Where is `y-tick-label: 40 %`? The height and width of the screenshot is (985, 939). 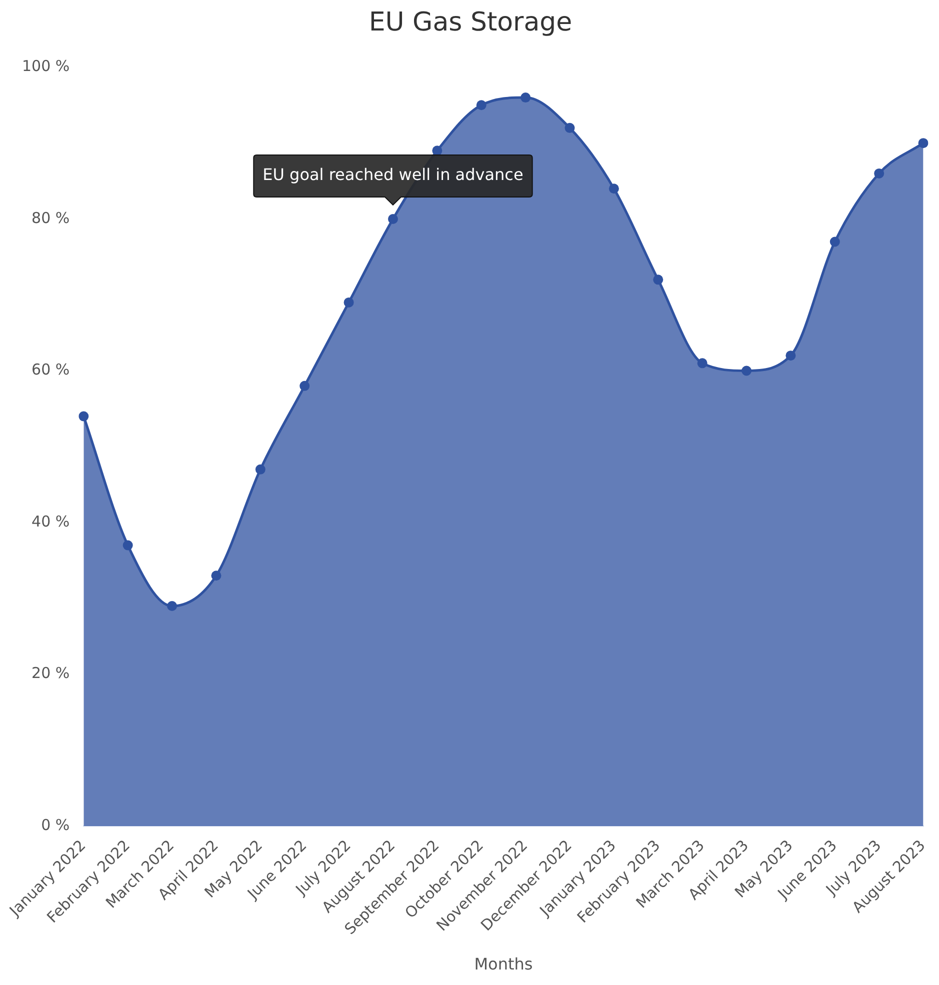 y-tick-label: 40 % is located at coordinates (51, 521).